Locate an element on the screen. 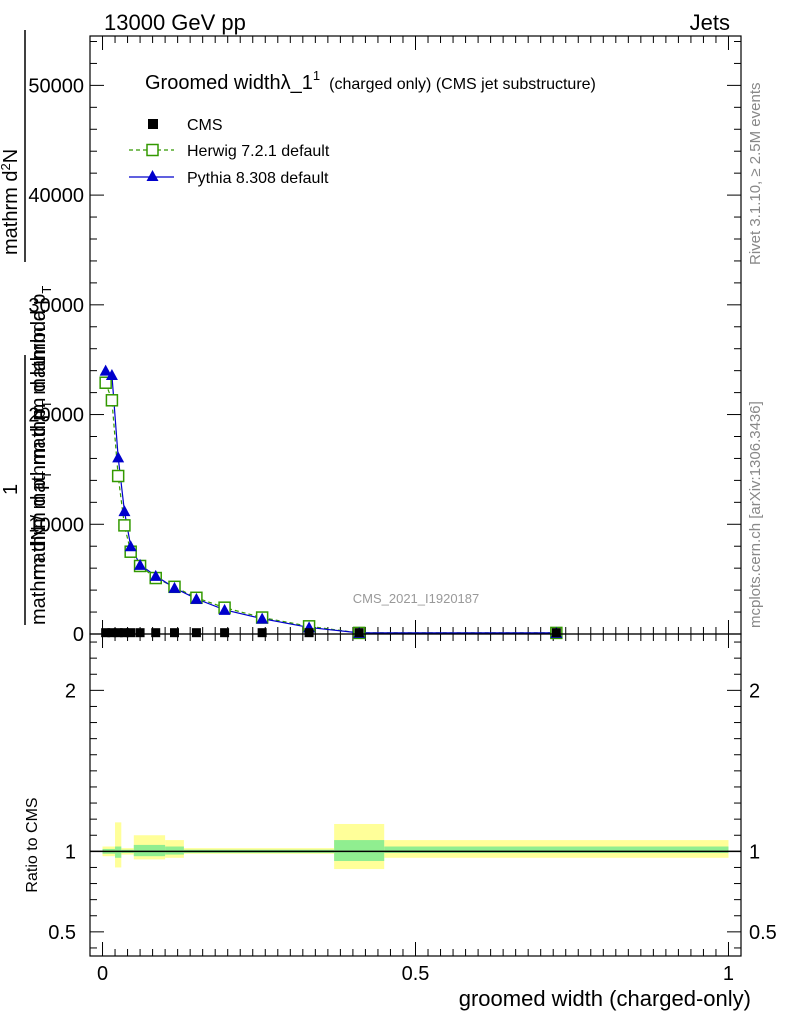  legend-item-herwig: Herwig 7.2.1 default is located at coordinates (229, 151).